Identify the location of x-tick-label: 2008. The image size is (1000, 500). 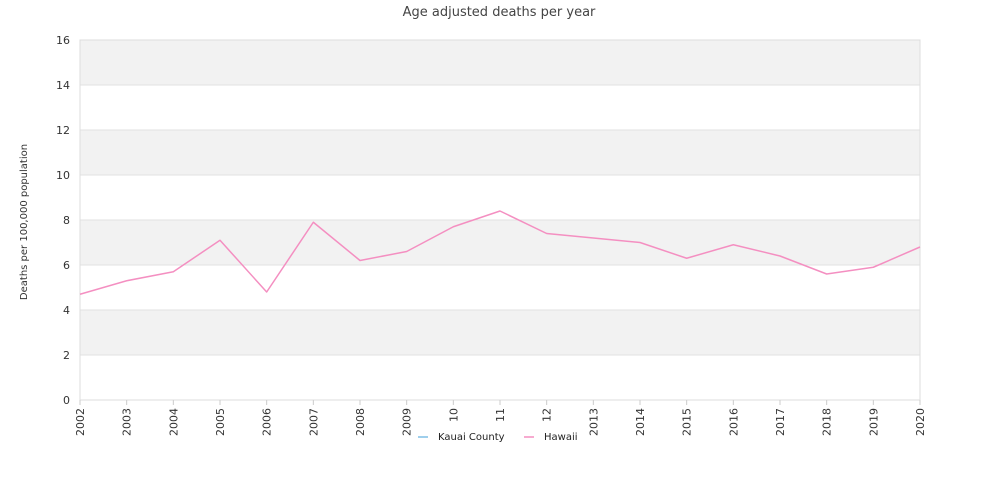
(360, 422).